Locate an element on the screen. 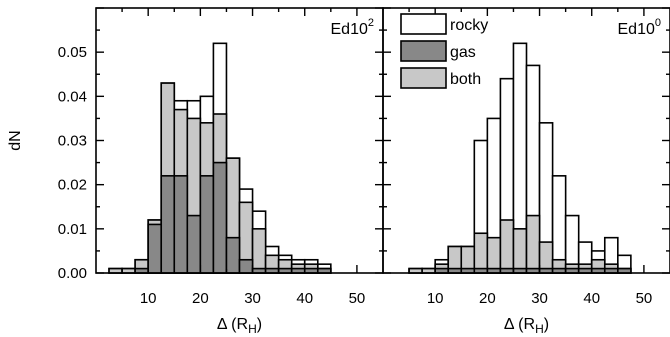  legend: rocky gas both is located at coordinates (444, 51).